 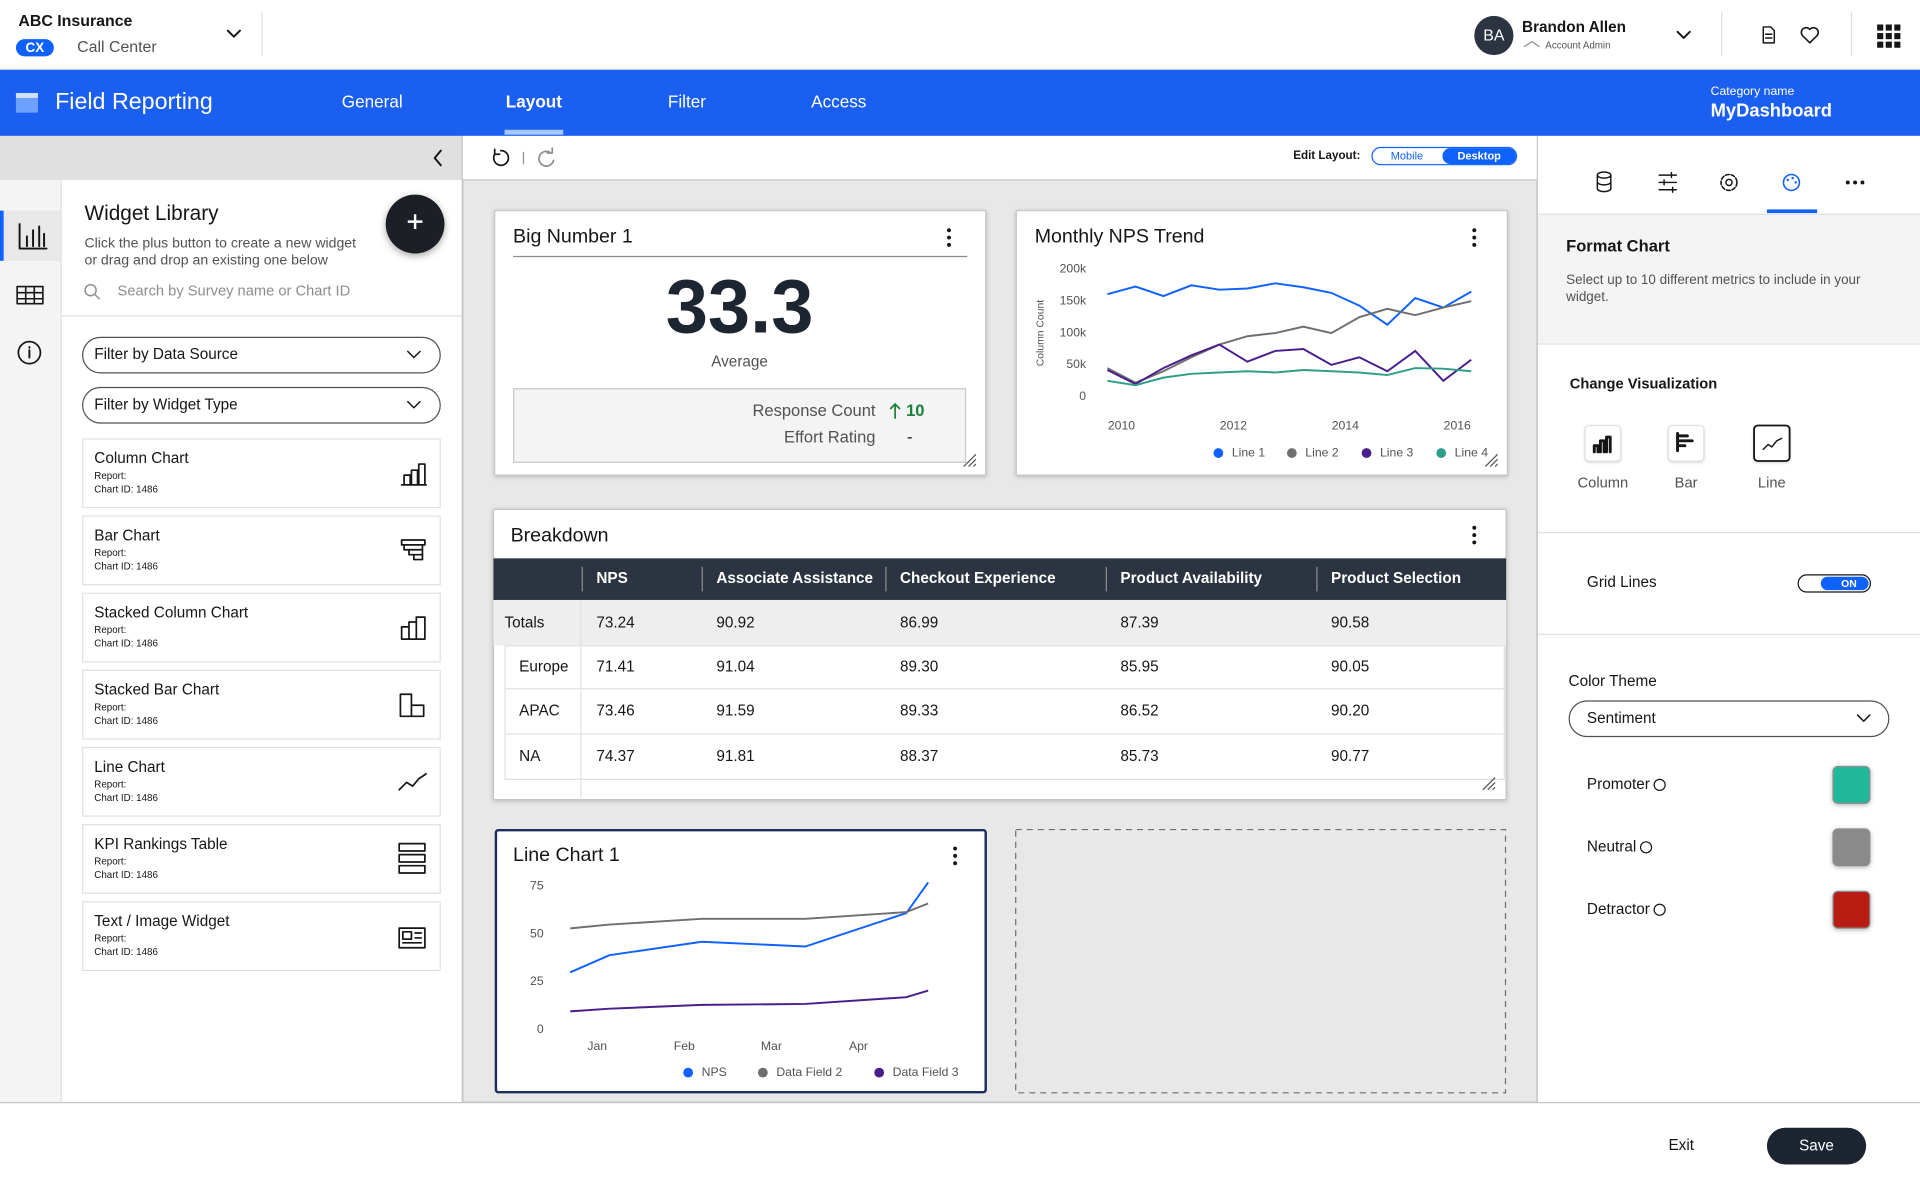 I want to click on toggle-state: ON, so click(x=1849, y=584).